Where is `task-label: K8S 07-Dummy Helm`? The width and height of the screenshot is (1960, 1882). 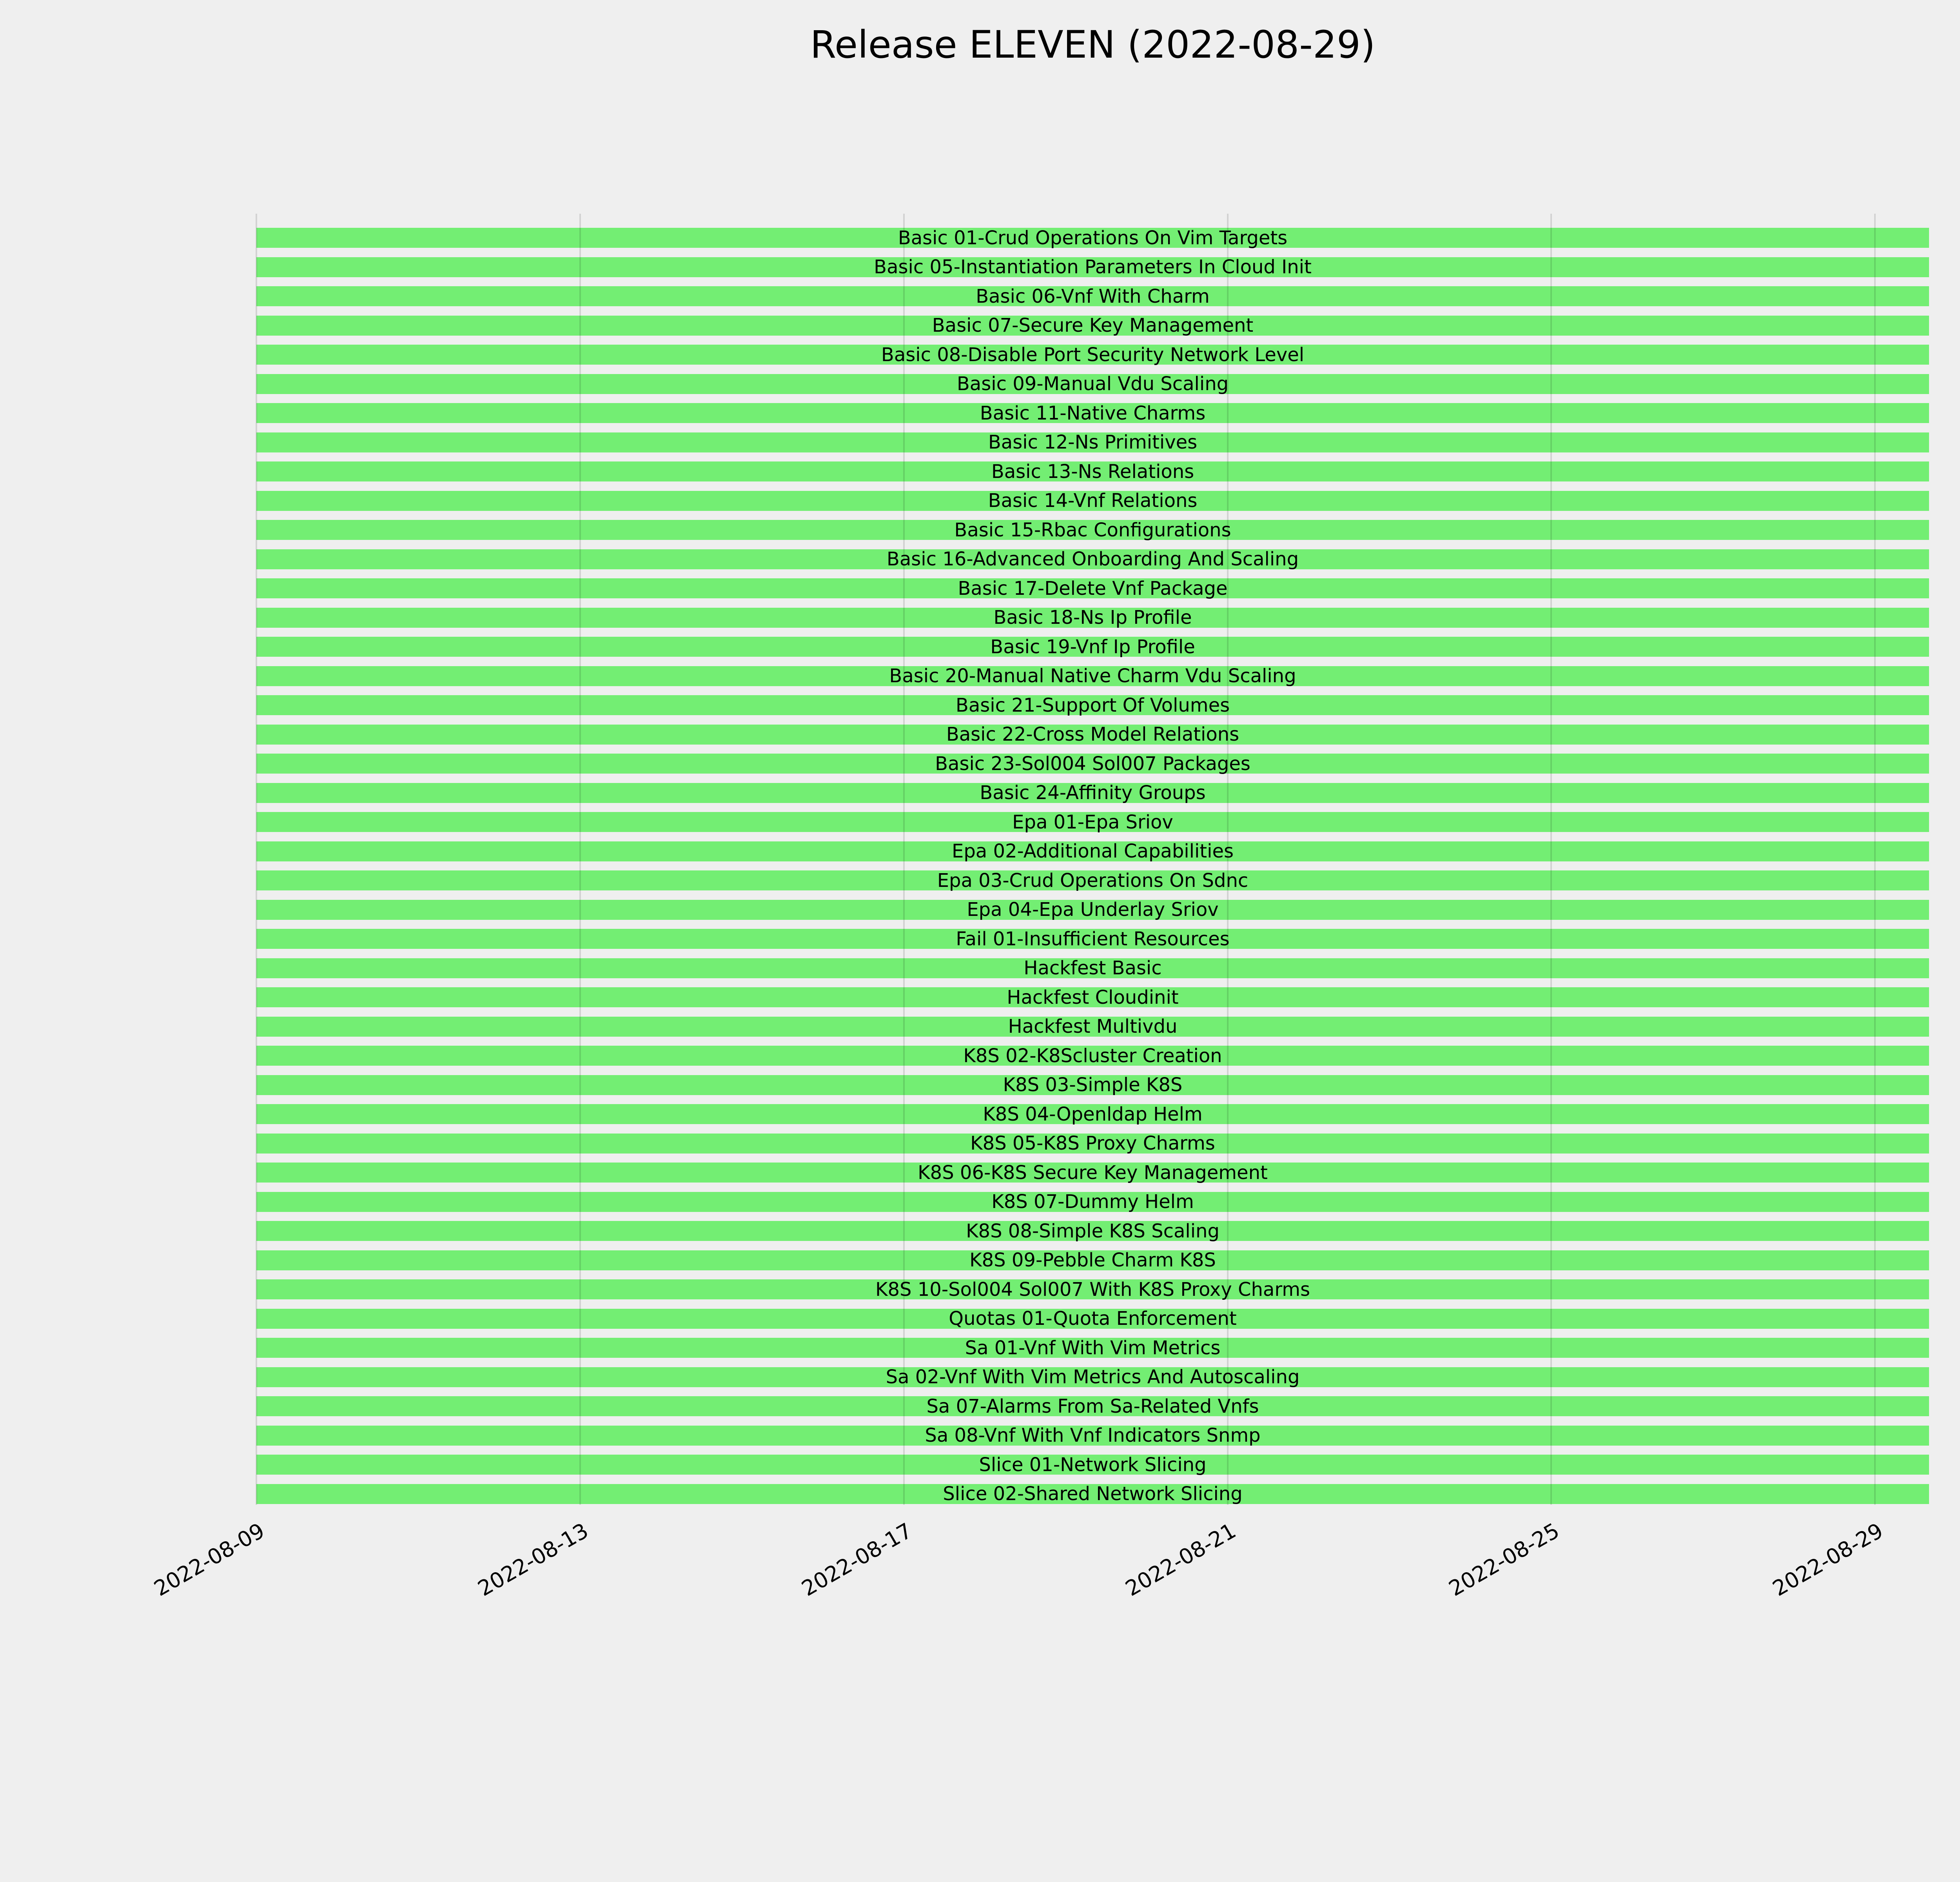 task-label: K8S 07-Dummy Helm is located at coordinates (1092, 1202).